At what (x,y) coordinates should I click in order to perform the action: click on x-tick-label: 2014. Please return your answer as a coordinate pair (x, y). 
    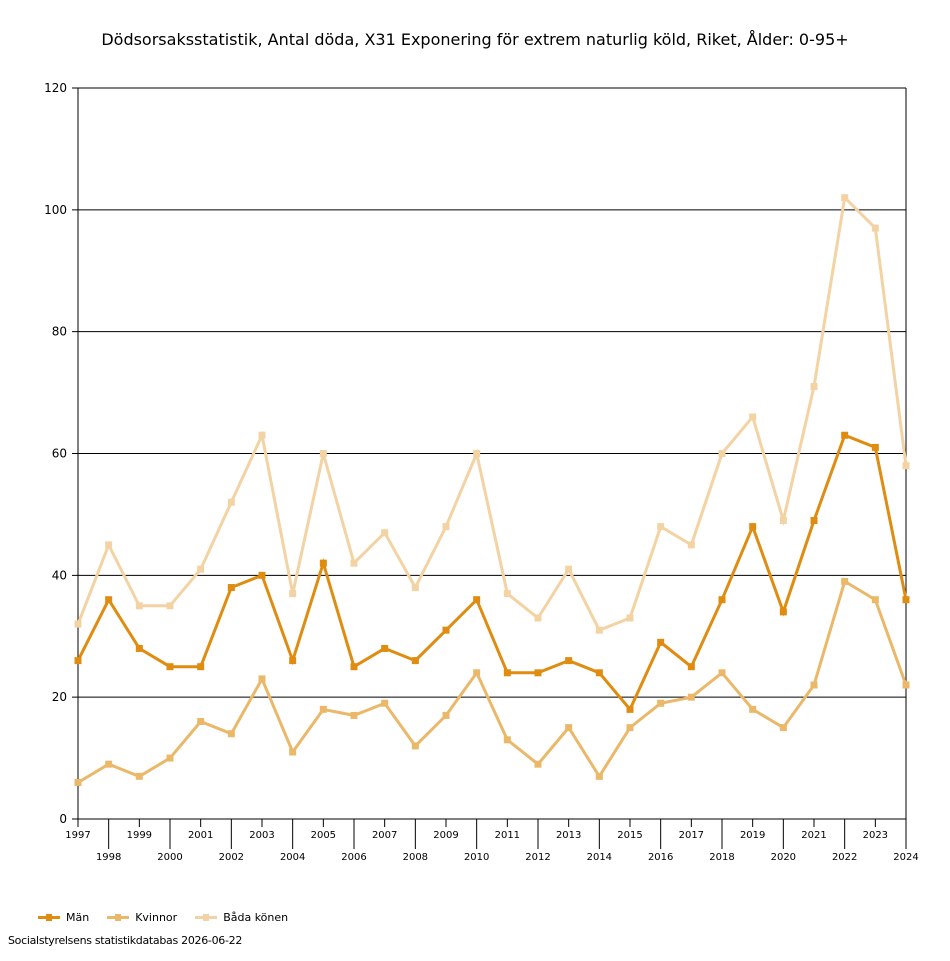
    Looking at the image, I should click on (599, 857).